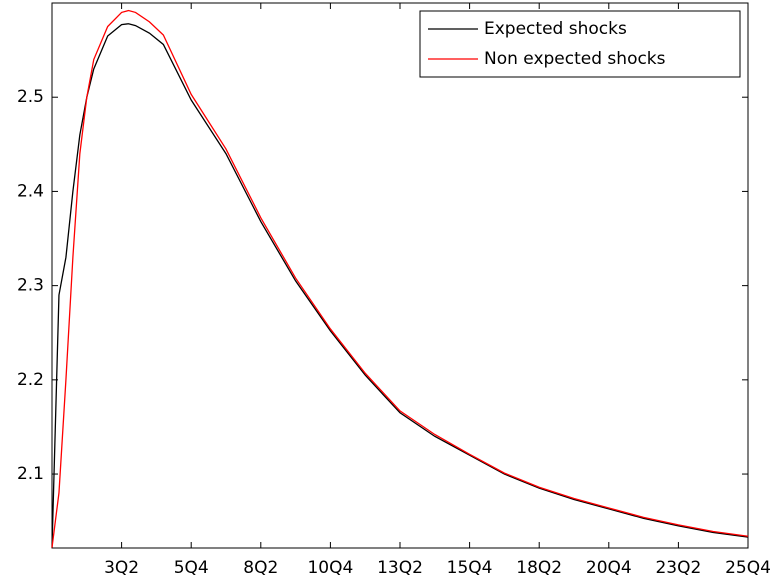 This screenshot has height=579, width=781. Describe the element at coordinates (748, 568) in the screenshot. I see `x-tick-label: 25Q4` at that location.